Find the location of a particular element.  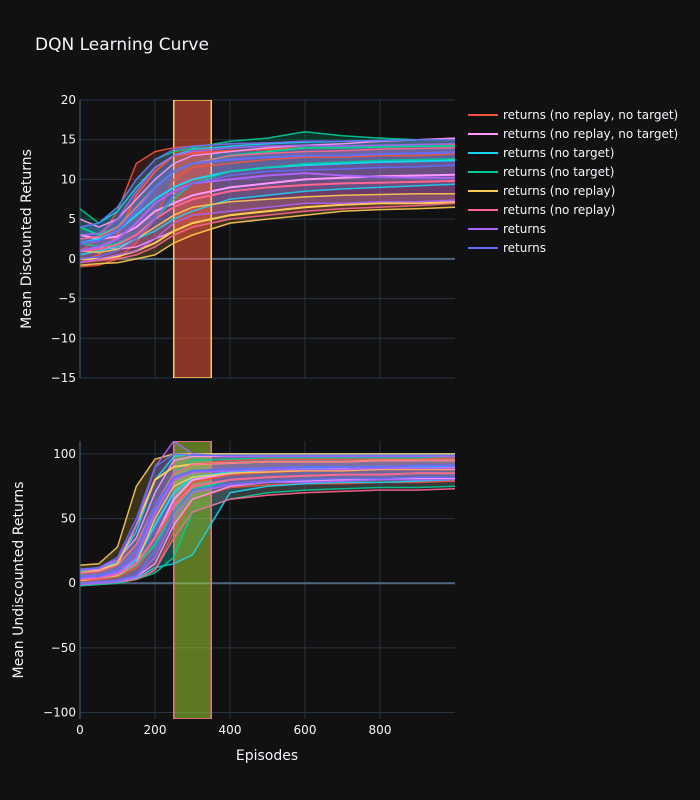

y-tick-label: 15 is located at coordinates (68, 140).